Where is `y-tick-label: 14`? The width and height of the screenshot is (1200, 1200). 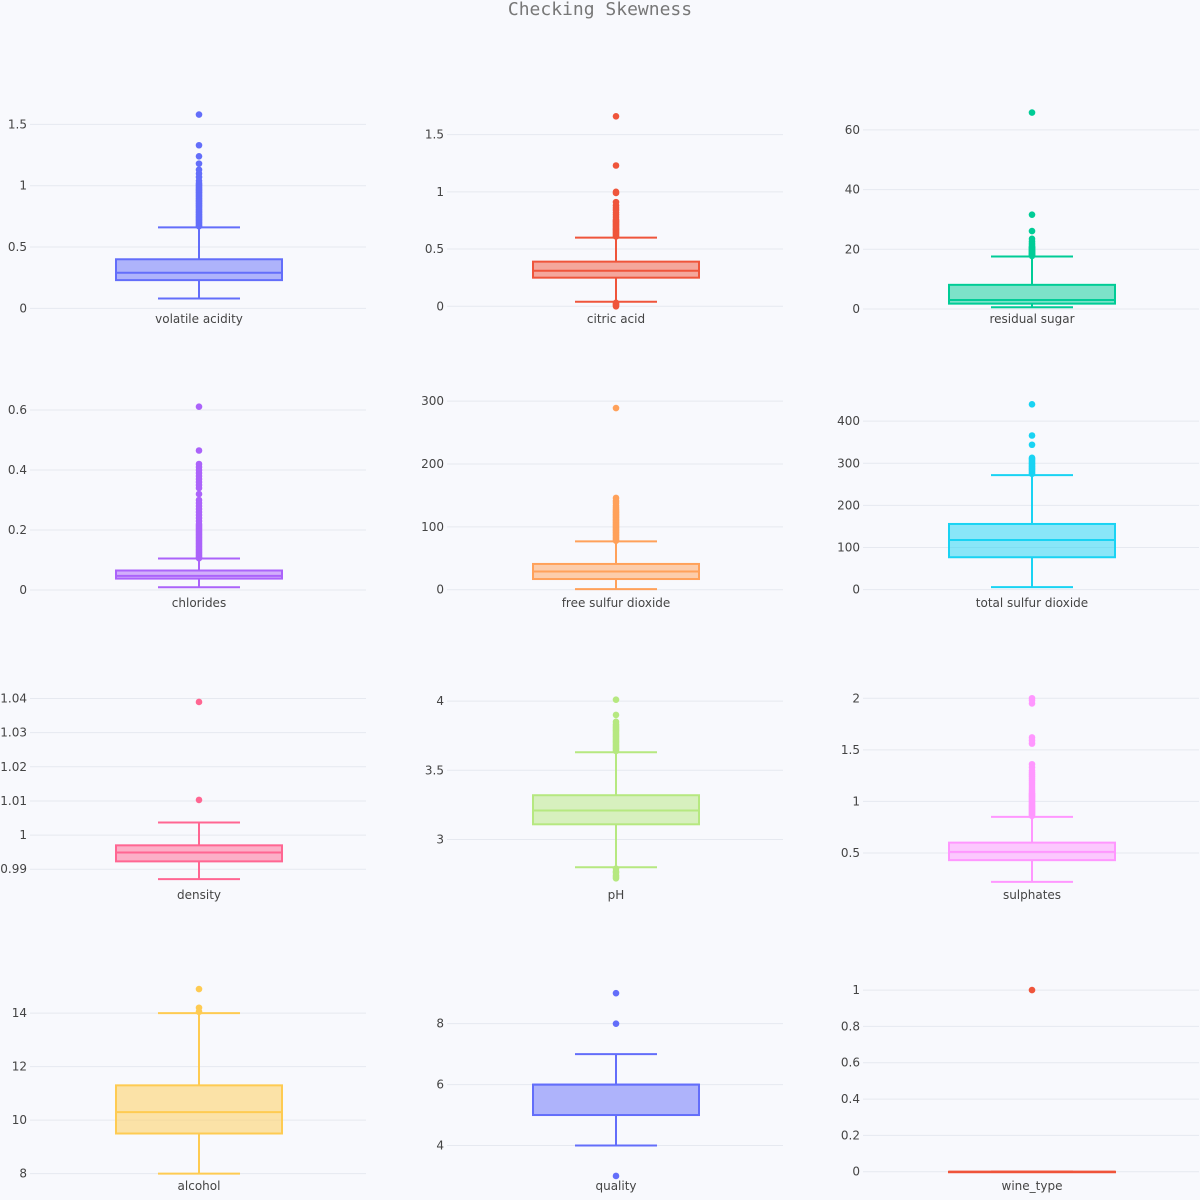
y-tick-label: 14 is located at coordinates (19, 1013).